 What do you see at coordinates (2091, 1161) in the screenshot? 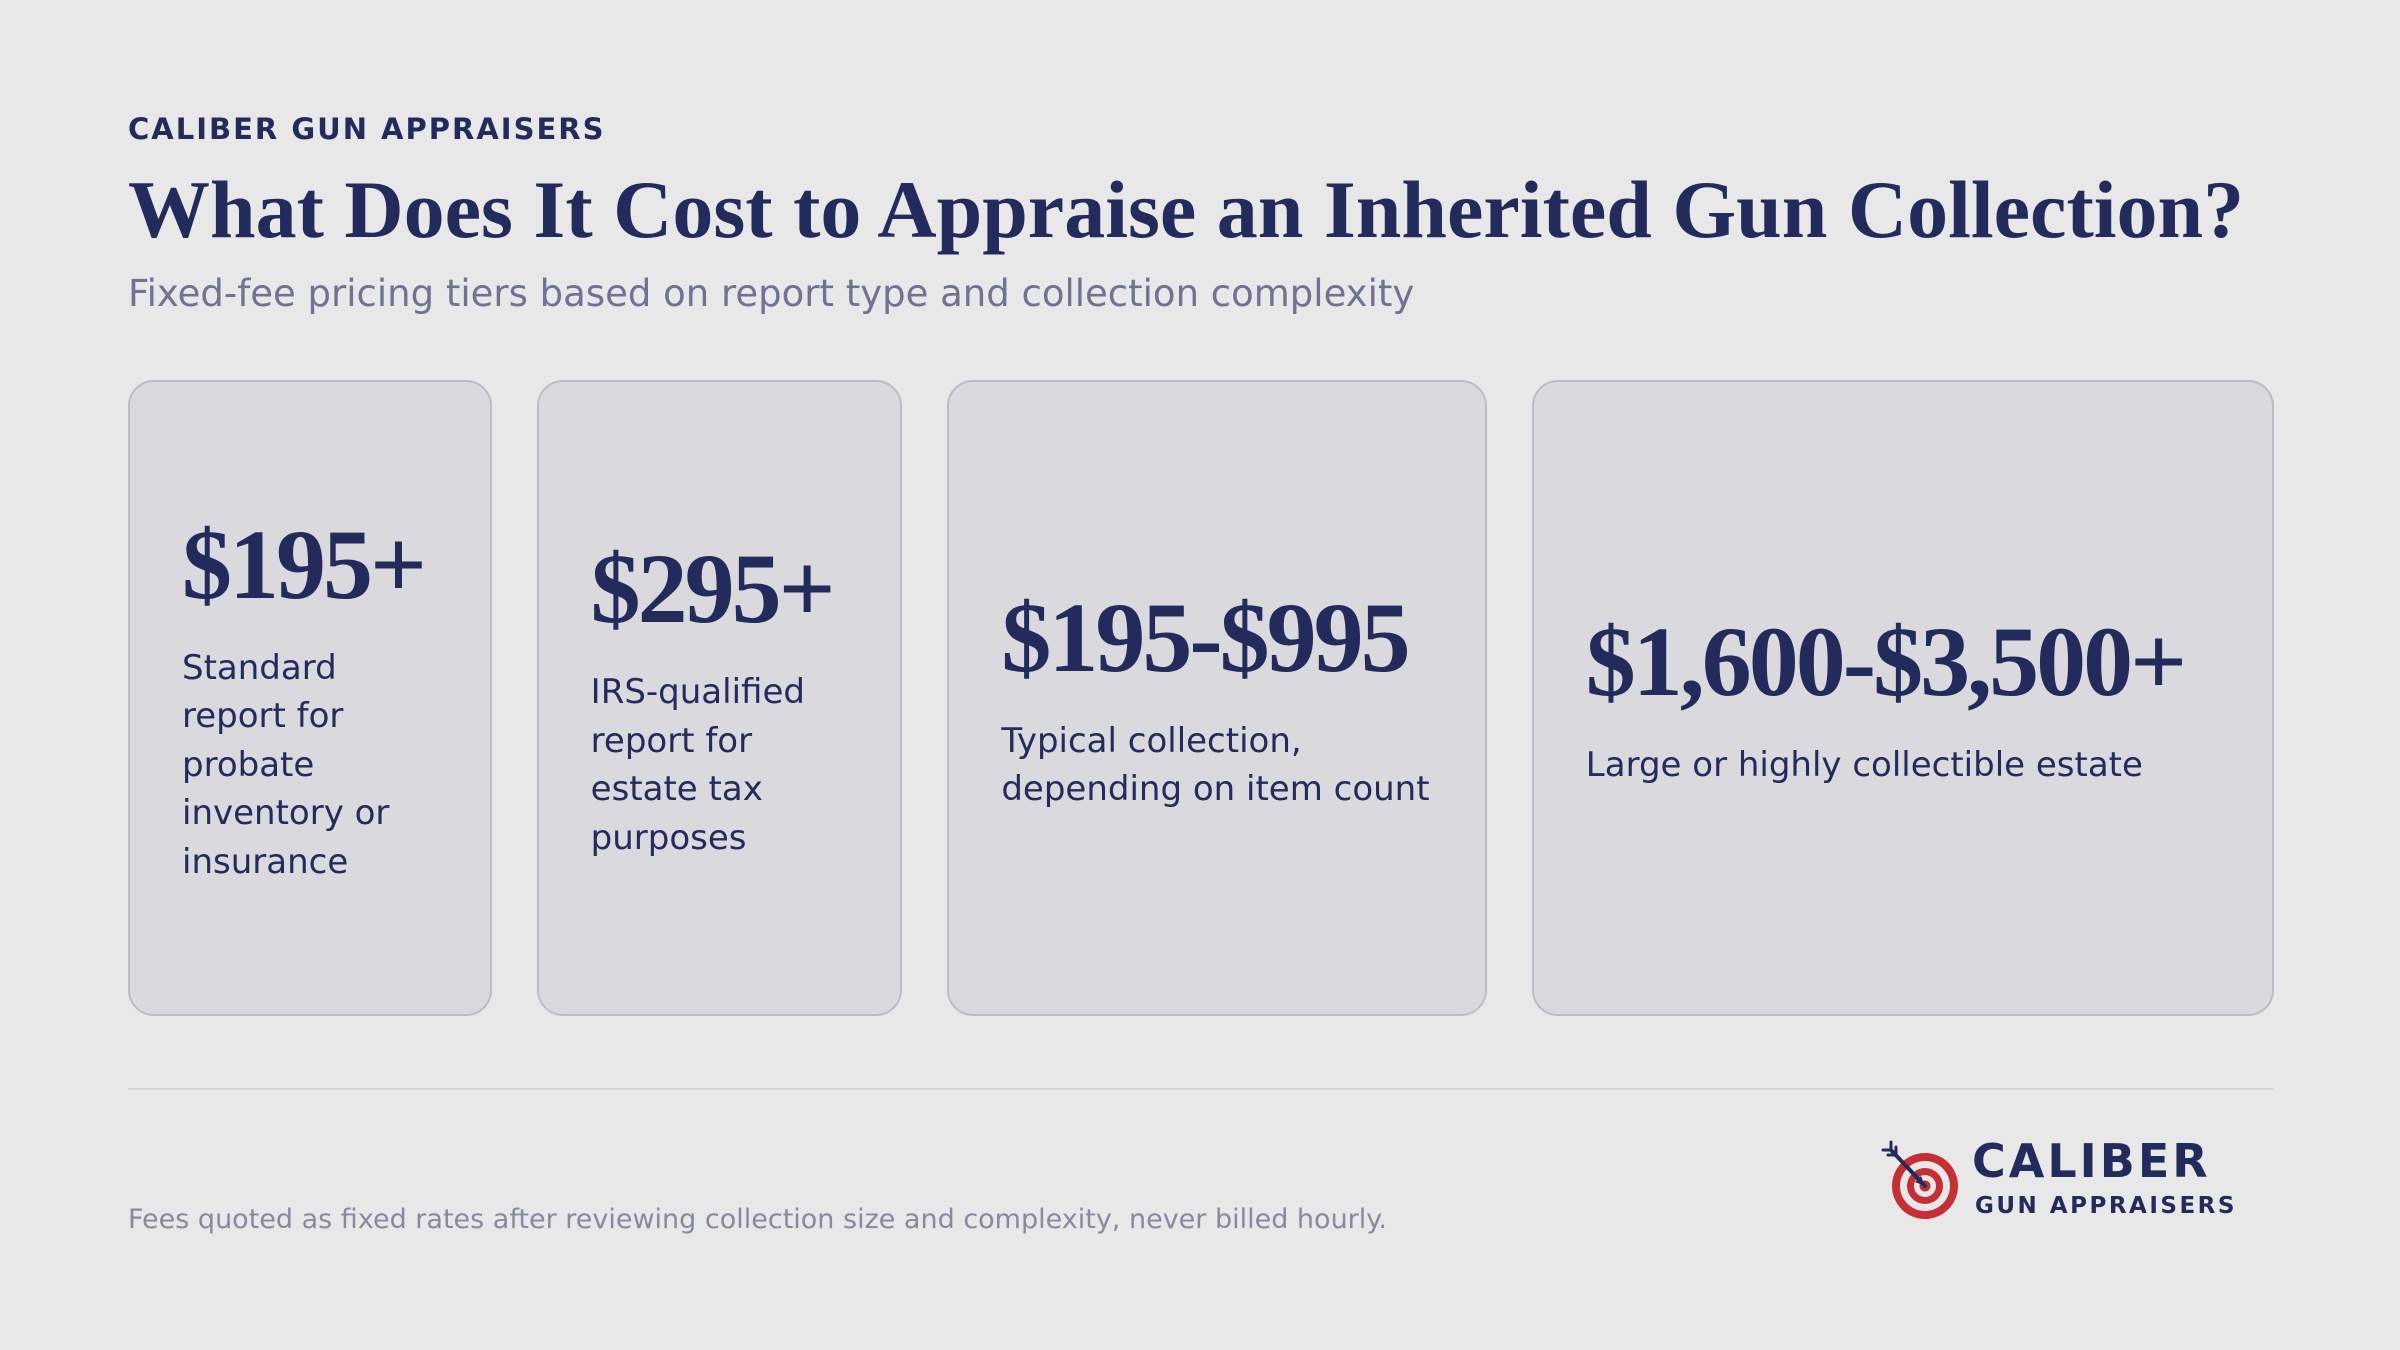
I see `logo-wordmark: CALIBER` at bounding box center [2091, 1161].